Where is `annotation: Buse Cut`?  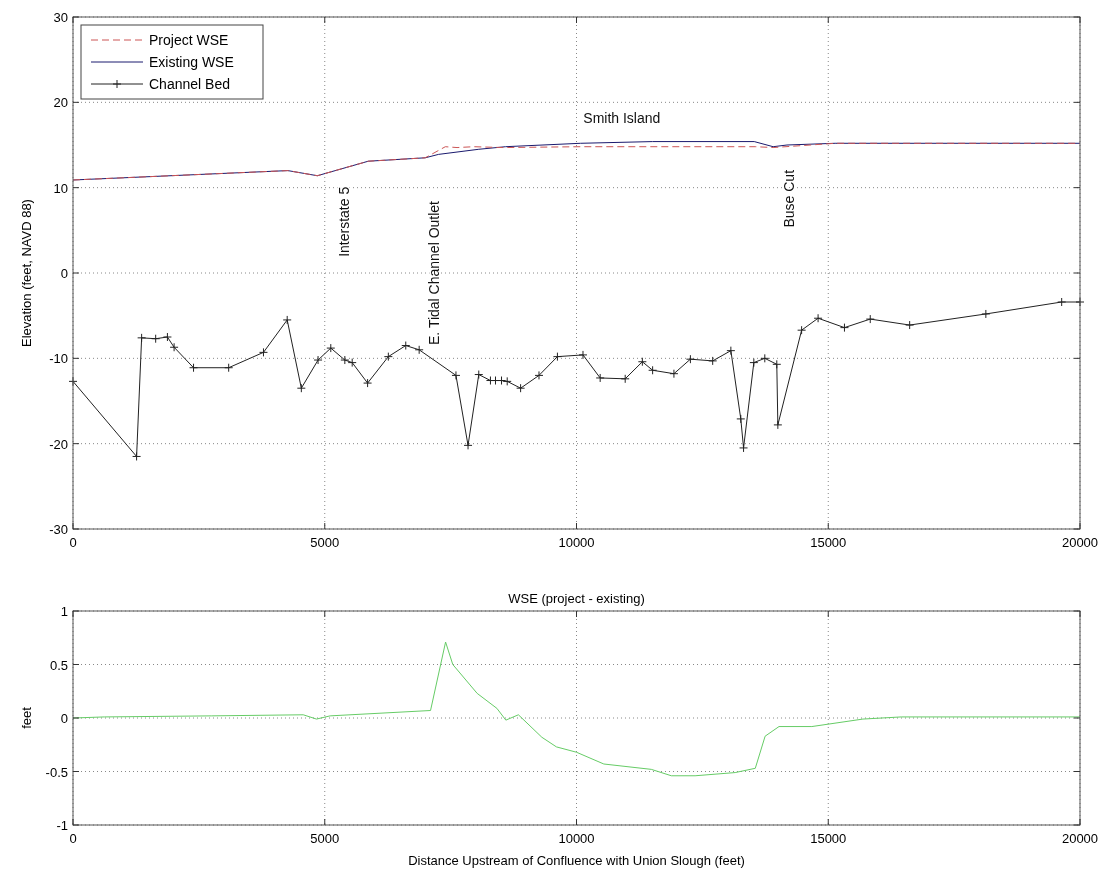
annotation: Buse Cut is located at coordinates (789, 198).